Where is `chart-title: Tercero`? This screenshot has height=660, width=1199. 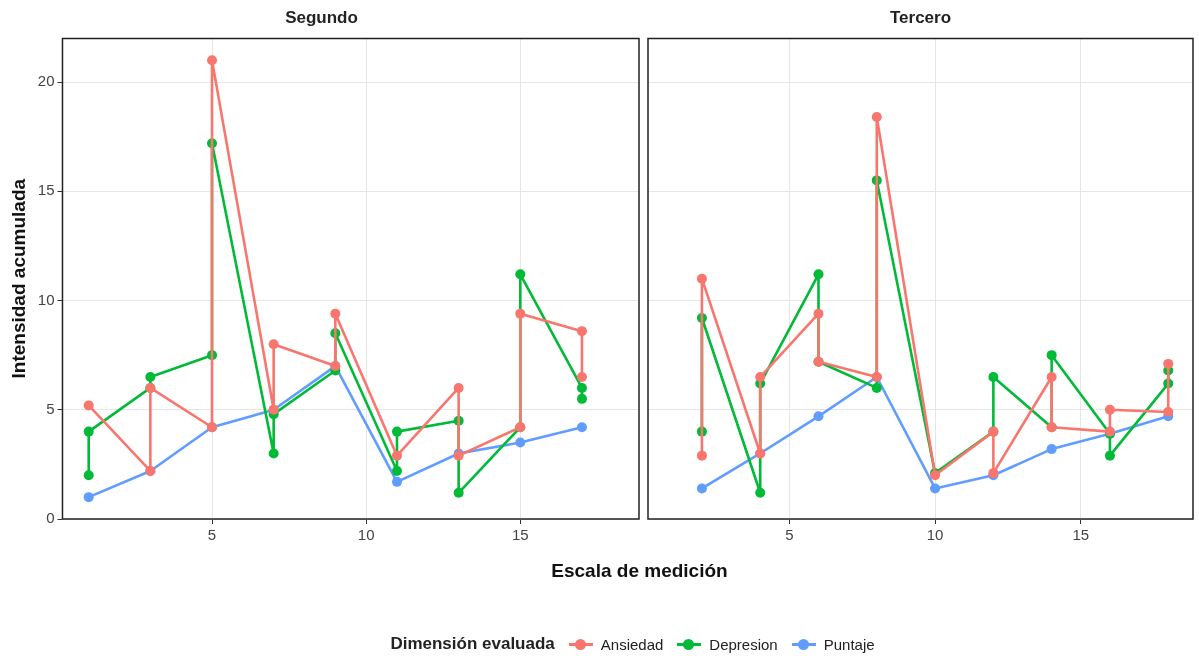
chart-title: Tercero is located at coordinates (920, 17).